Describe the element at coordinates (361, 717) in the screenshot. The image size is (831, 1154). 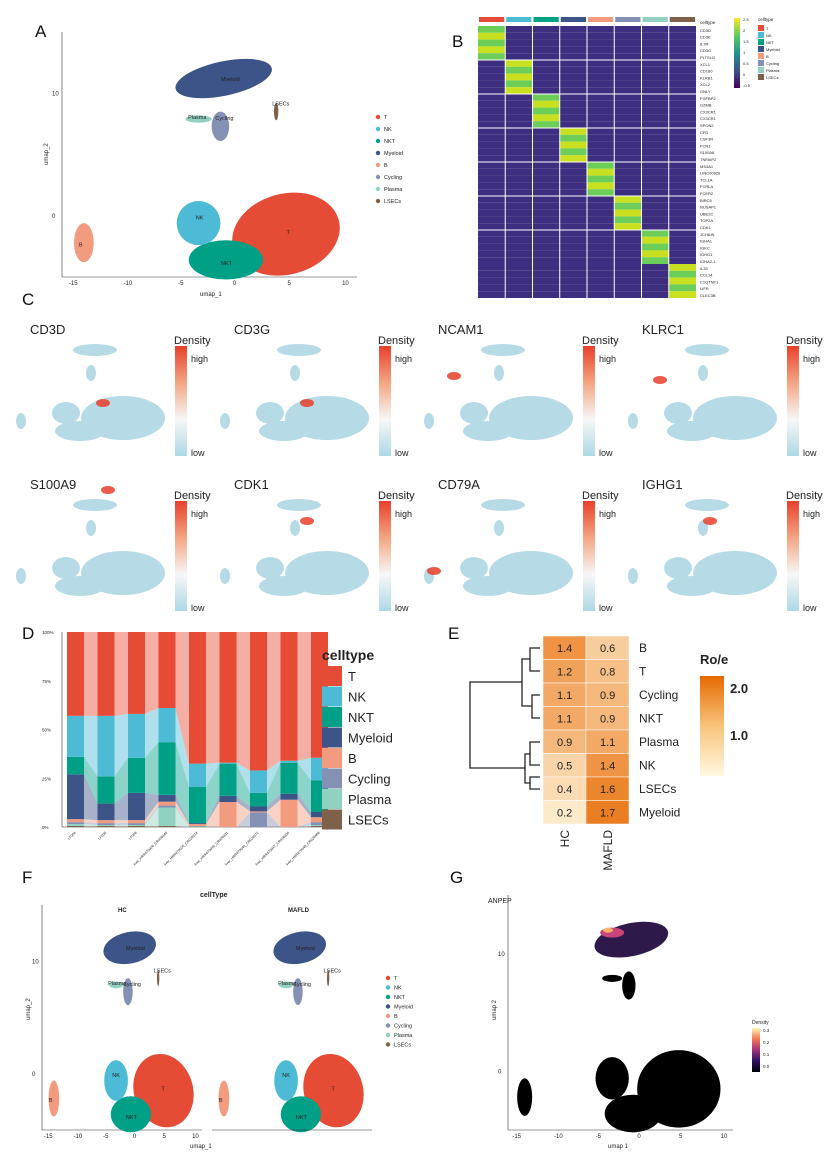
I see `legend-label: NKT` at that location.